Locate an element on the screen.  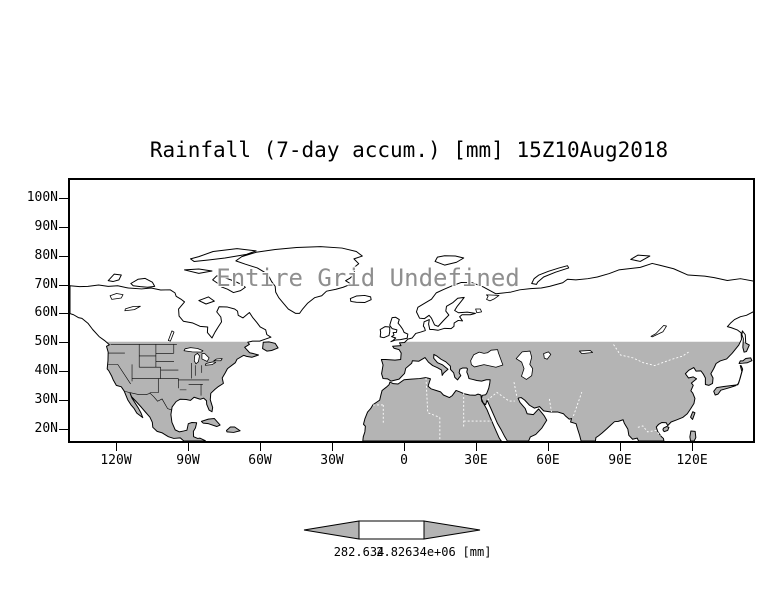
y-axis-label: 20N is located at coordinates (46, 428).